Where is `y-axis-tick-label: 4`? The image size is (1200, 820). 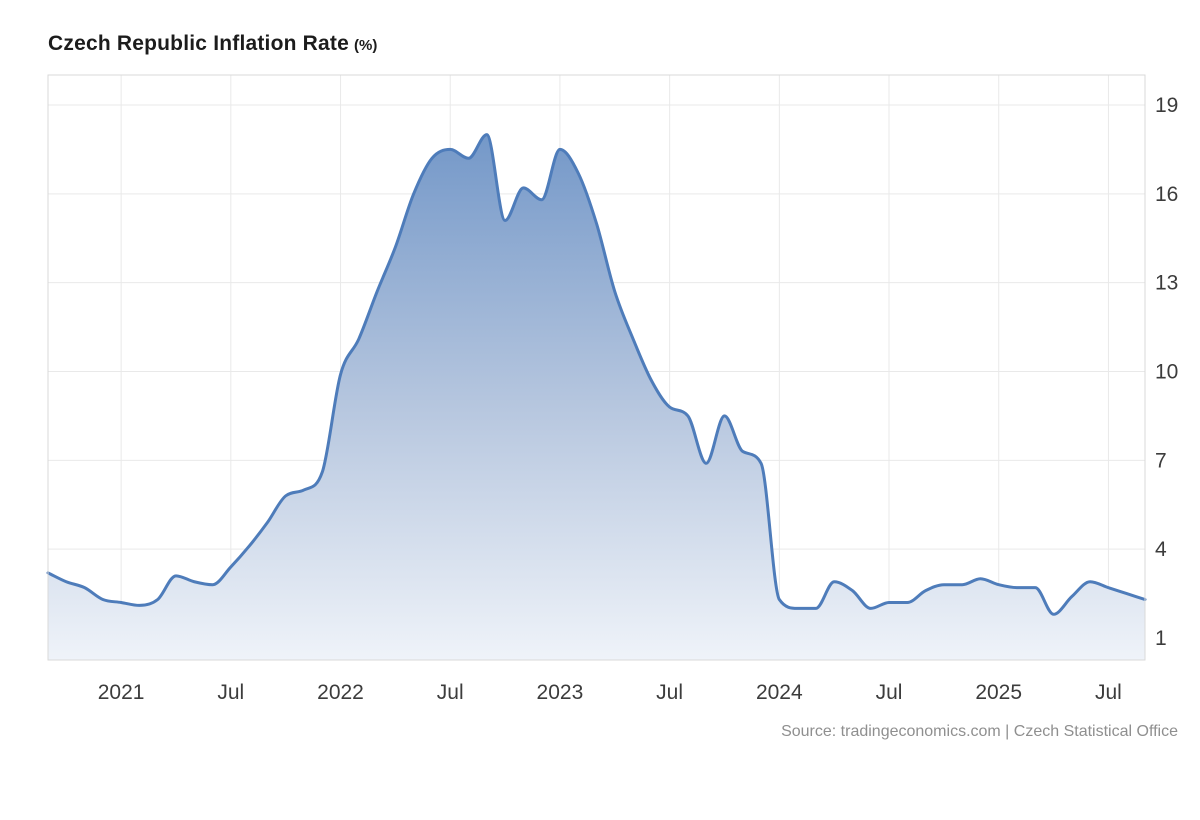 y-axis-tick-label: 4 is located at coordinates (1161, 549).